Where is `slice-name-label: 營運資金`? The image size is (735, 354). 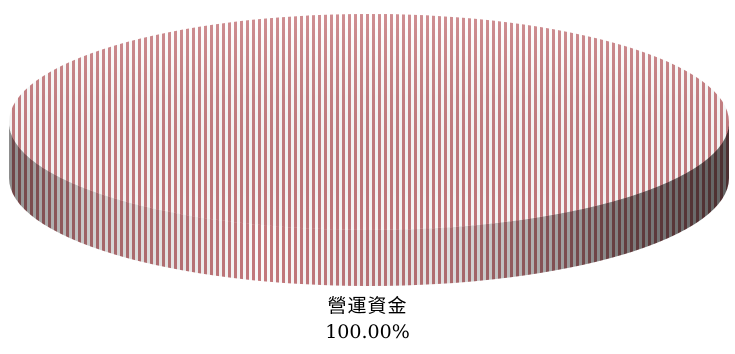
slice-name-label: 營運資金 is located at coordinates (367, 306).